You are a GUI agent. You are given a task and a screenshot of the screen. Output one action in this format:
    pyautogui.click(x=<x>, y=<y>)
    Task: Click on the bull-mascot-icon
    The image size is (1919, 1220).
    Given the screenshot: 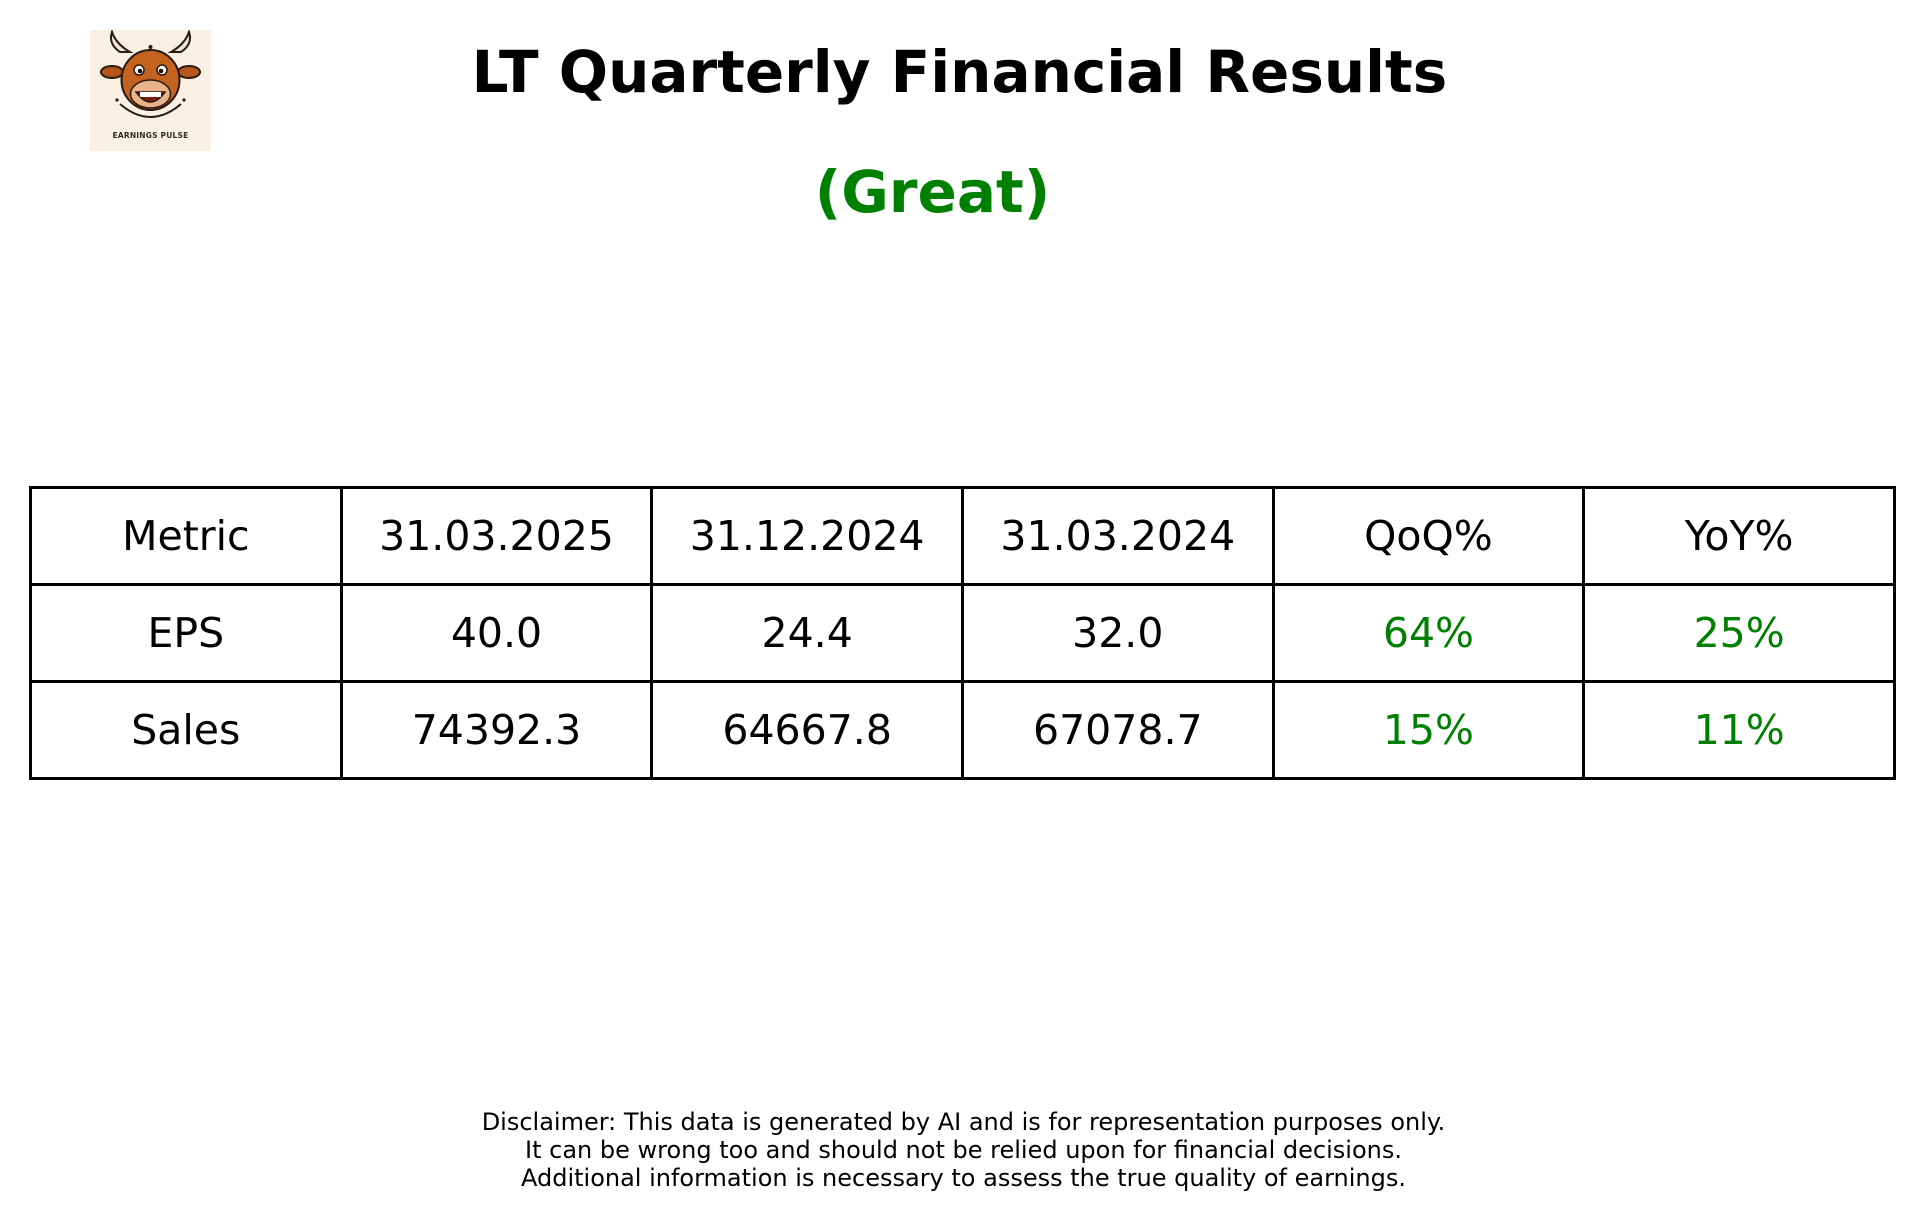 What is the action you would take?
    pyautogui.click(x=150, y=74)
    